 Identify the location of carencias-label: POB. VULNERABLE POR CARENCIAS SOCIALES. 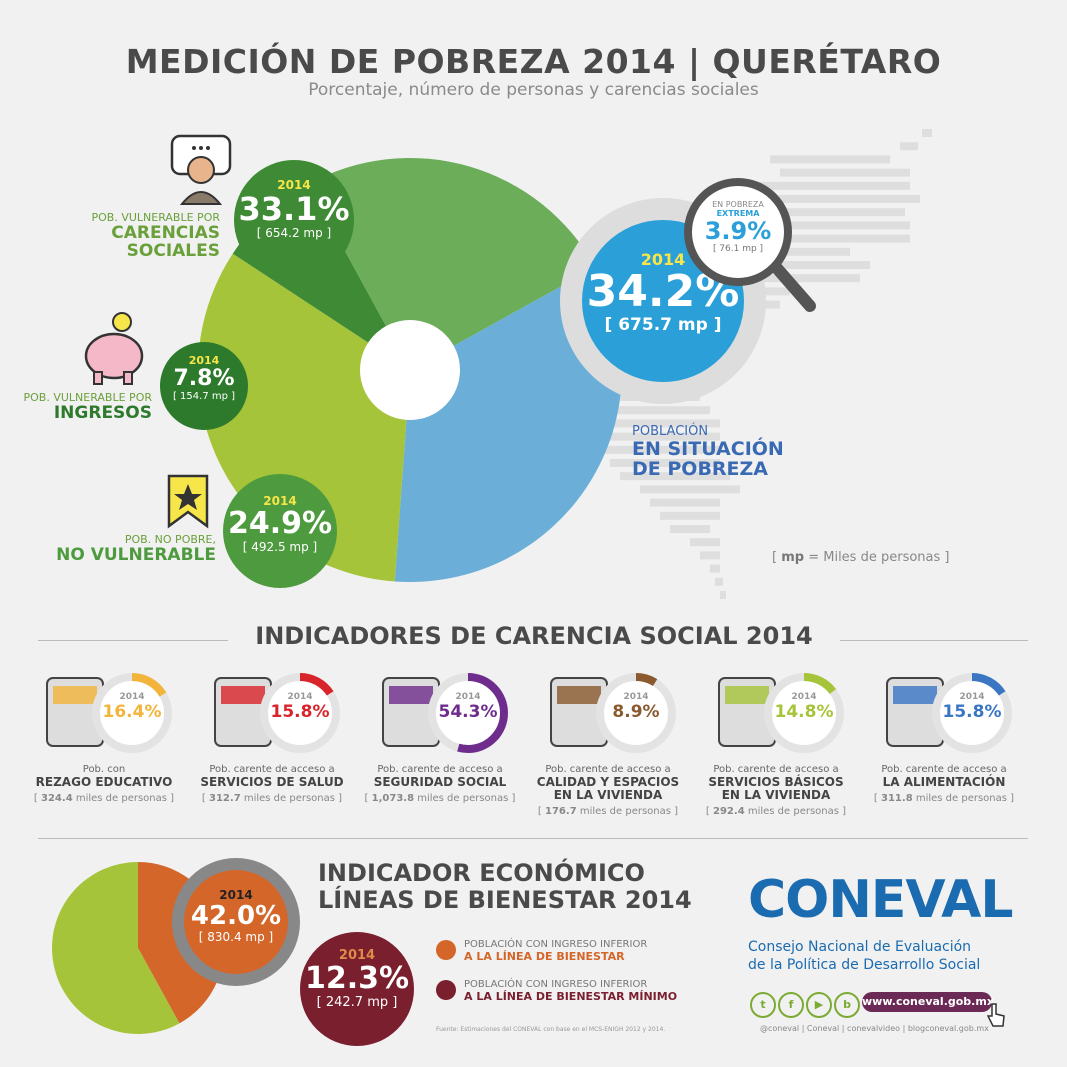
(130, 236).